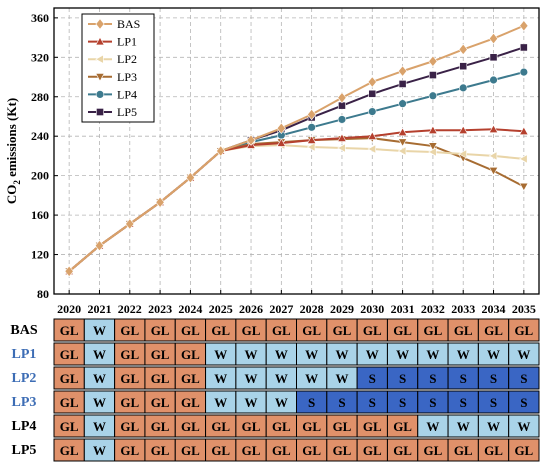  What do you see at coordinates (114, 24) in the screenshot?
I see `legend-entry-BAS: BAS` at bounding box center [114, 24].